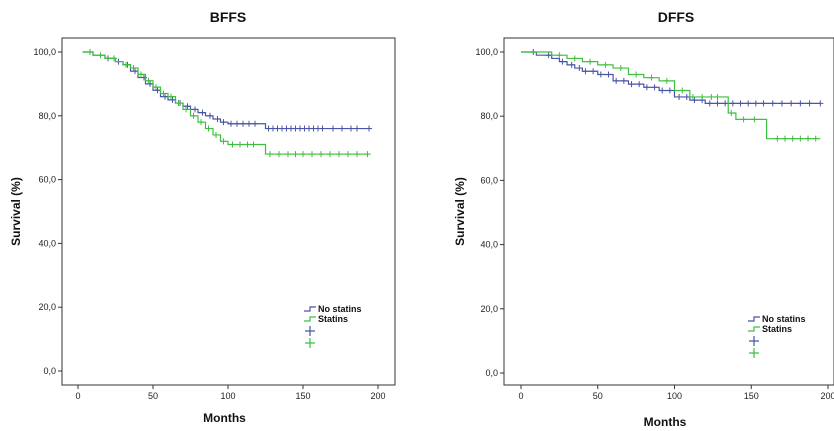 The height and width of the screenshot is (431, 834). Describe the element at coordinates (16, 211) in the screenshot. I see `y-axis-label: Survival (%)` at that location.